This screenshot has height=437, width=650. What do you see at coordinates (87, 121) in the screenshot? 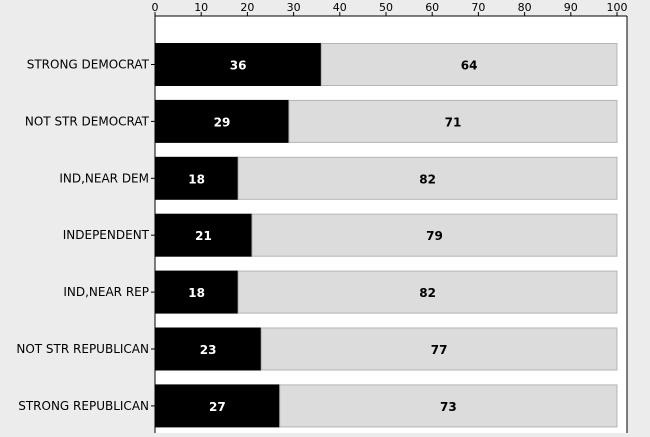
I see `category-label: NOT STR DEMOCRAT` at bounding box center [87, 121].